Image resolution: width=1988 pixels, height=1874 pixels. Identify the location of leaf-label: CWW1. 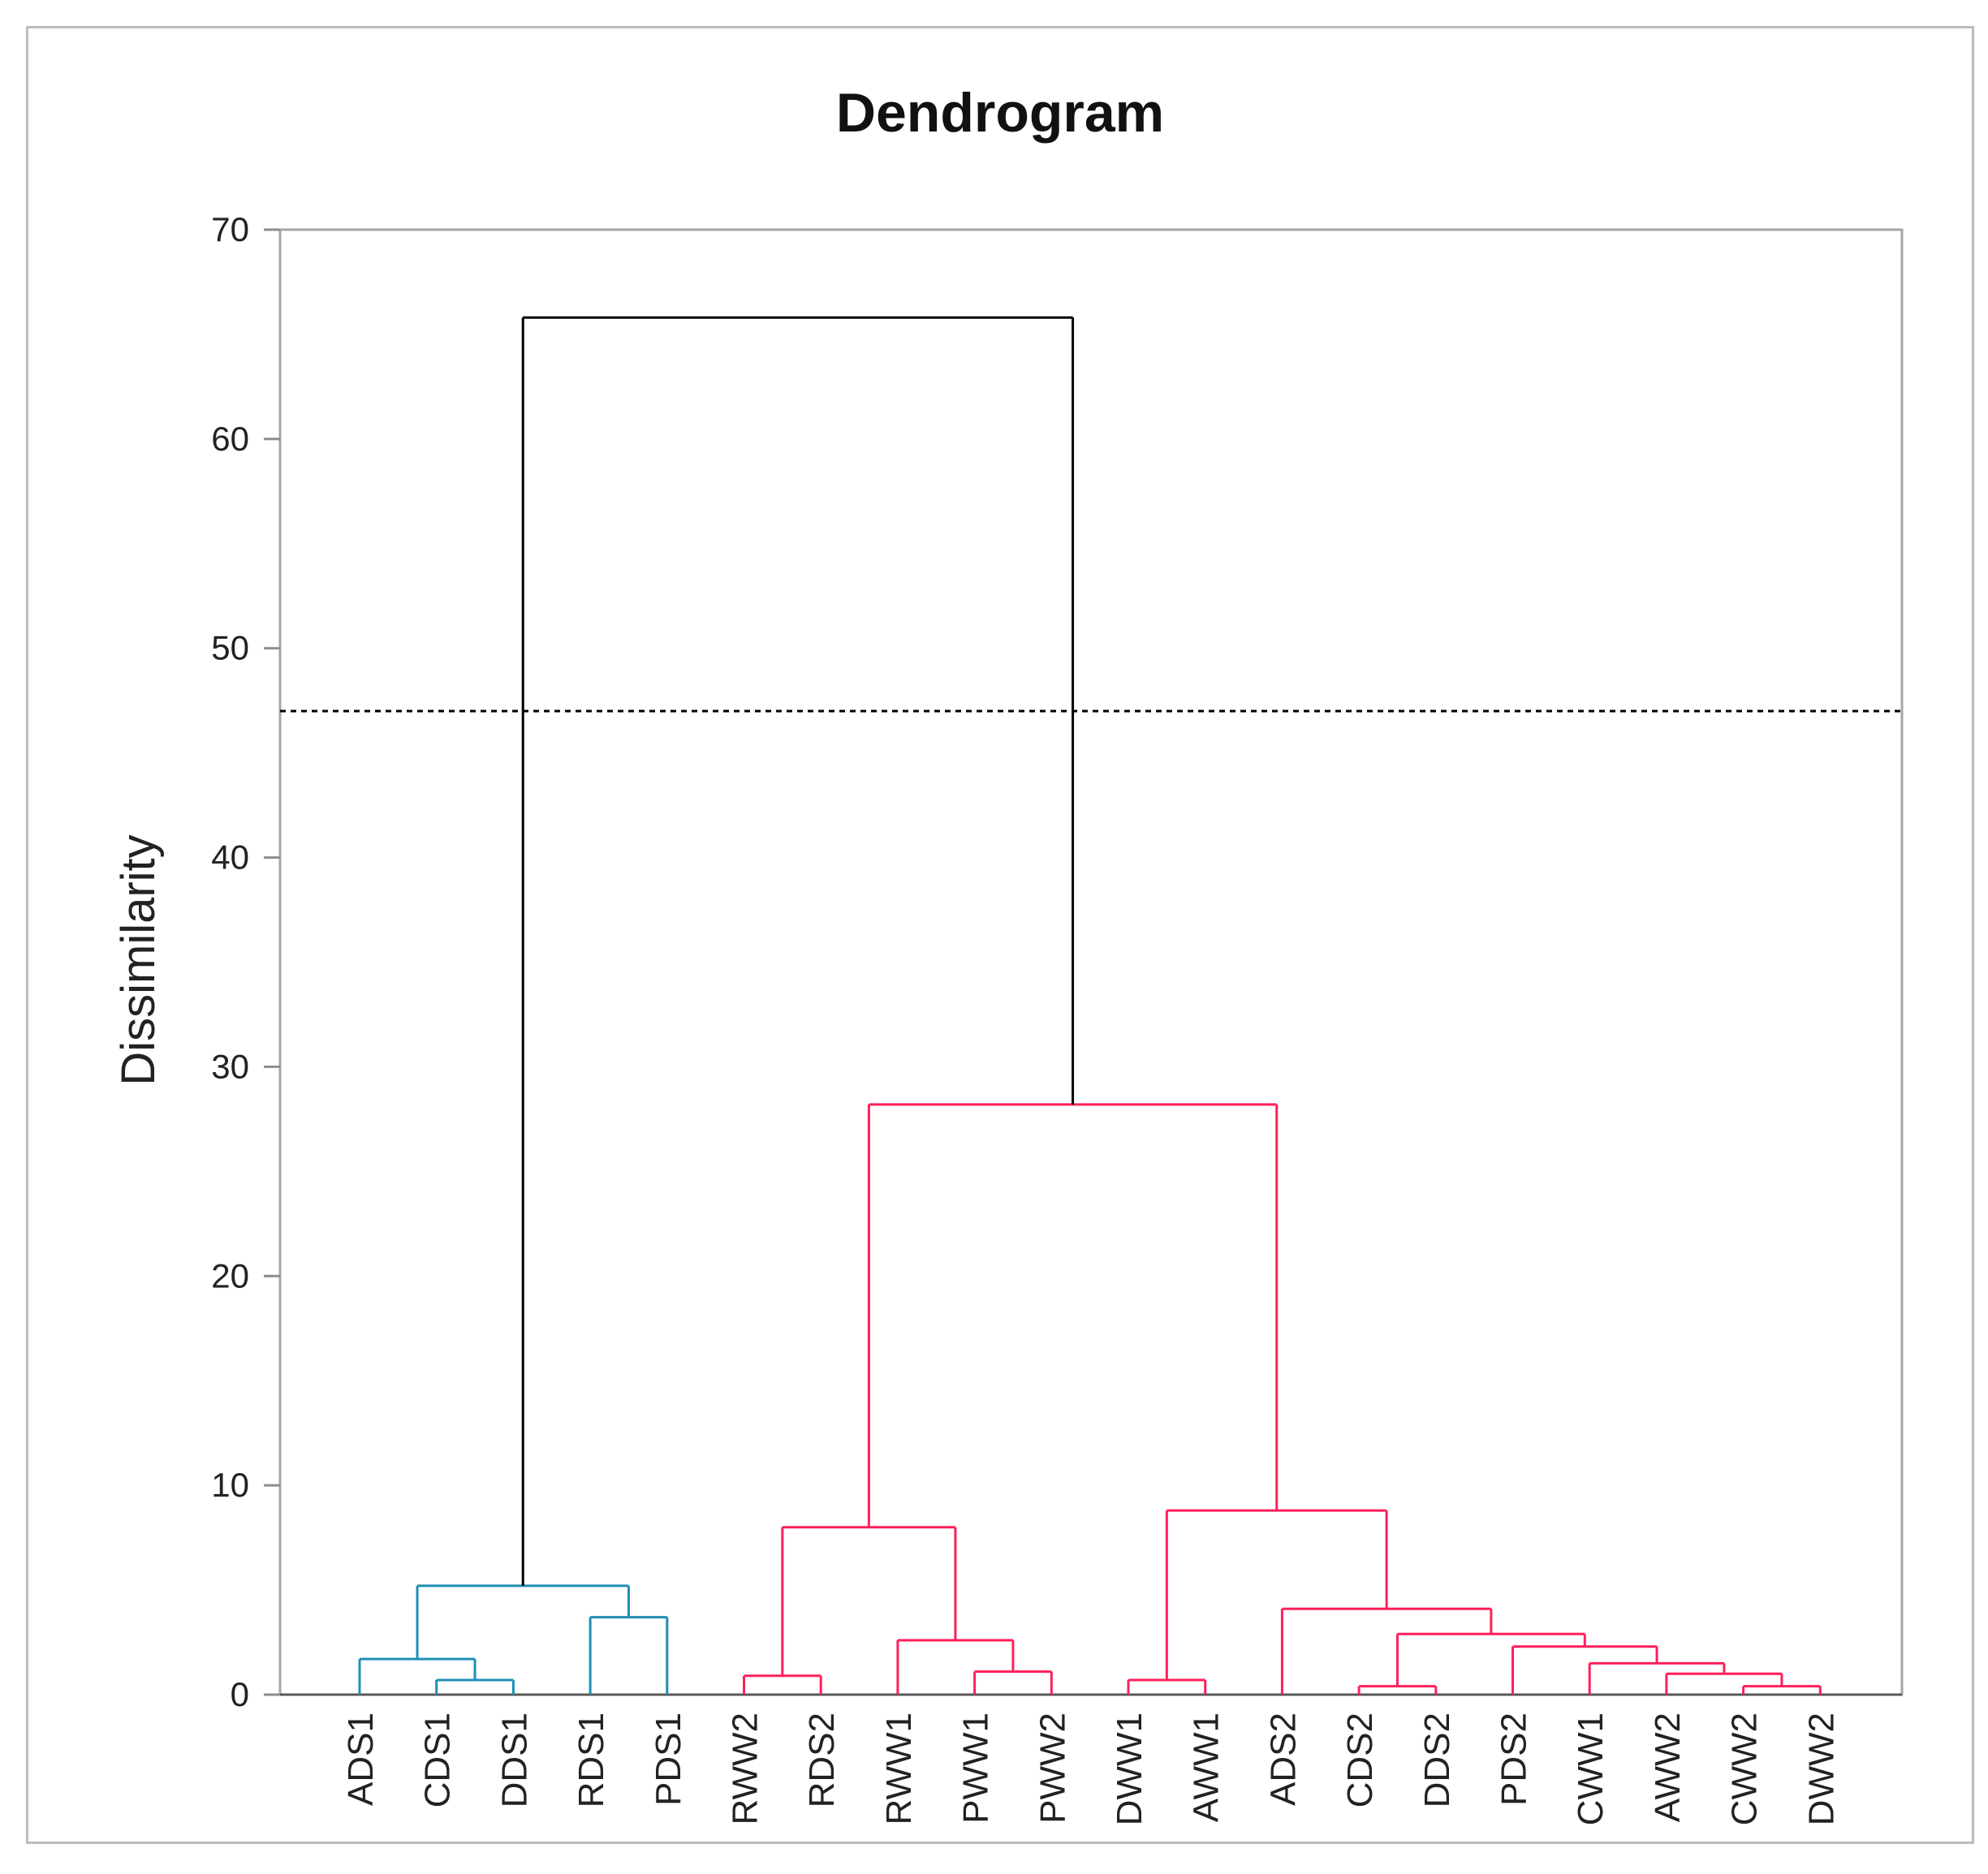
(1591, 1768).